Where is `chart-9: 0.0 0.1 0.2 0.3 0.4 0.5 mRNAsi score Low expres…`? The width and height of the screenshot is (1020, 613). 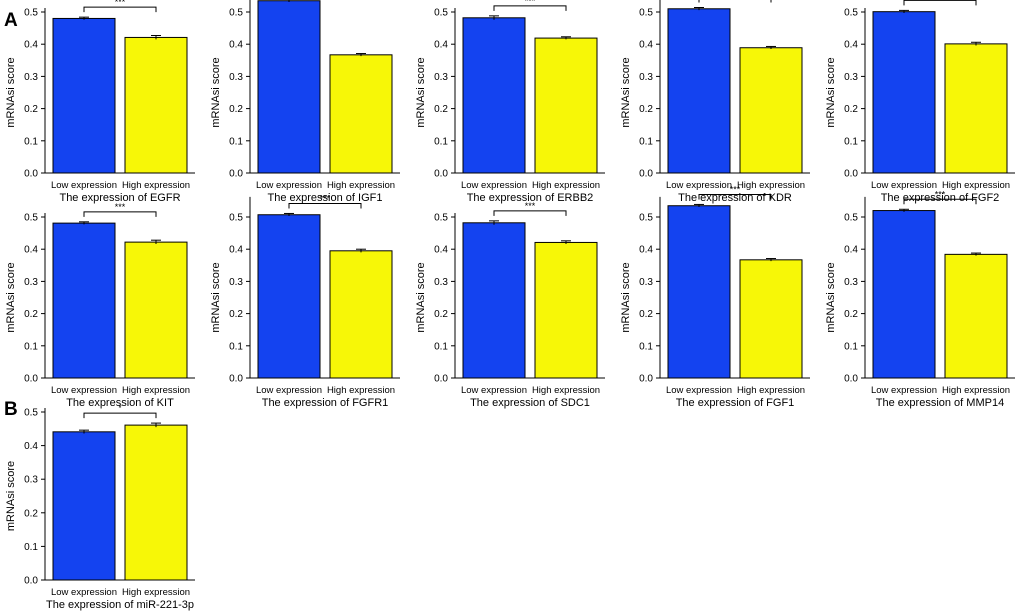 chart-9: 0.0 0.1 0.2 0.3 0.4 0.5 mRNAsi score Low expres… is located at coordinates (715, 296).